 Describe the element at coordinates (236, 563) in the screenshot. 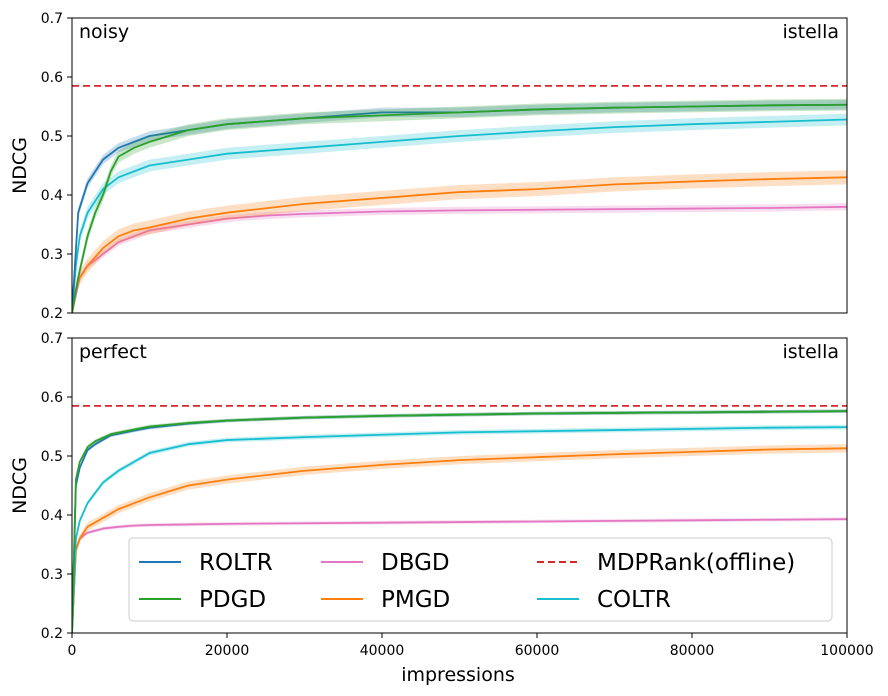

I see `legend-label-roltr: ROLTR` at that location.